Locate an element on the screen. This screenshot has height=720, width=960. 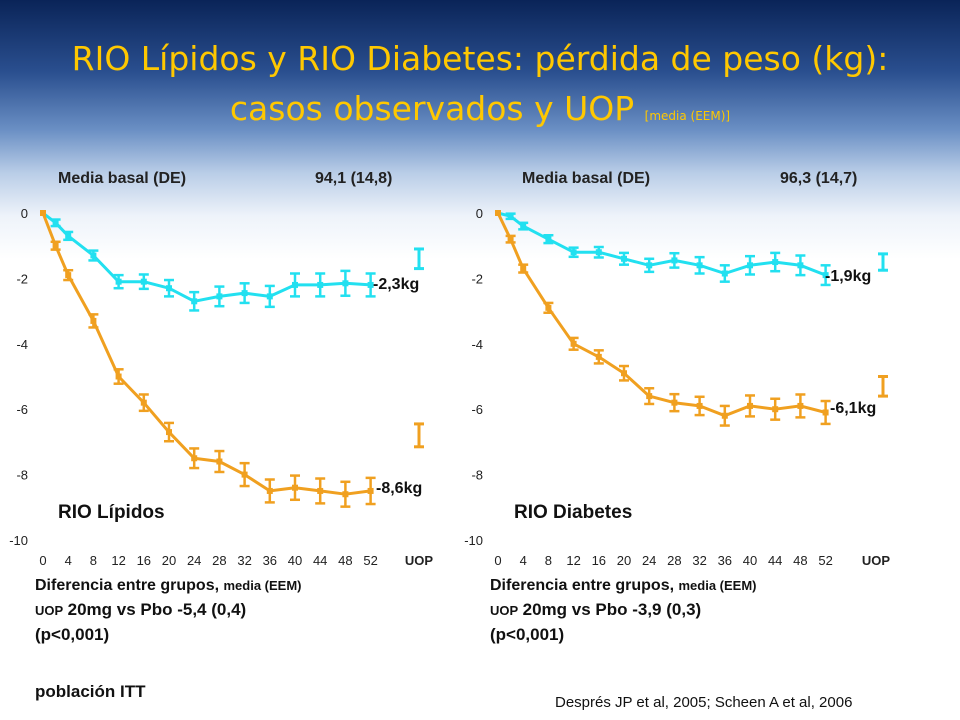
difference-right-uop: UOP is located at coordinates (504, 610).